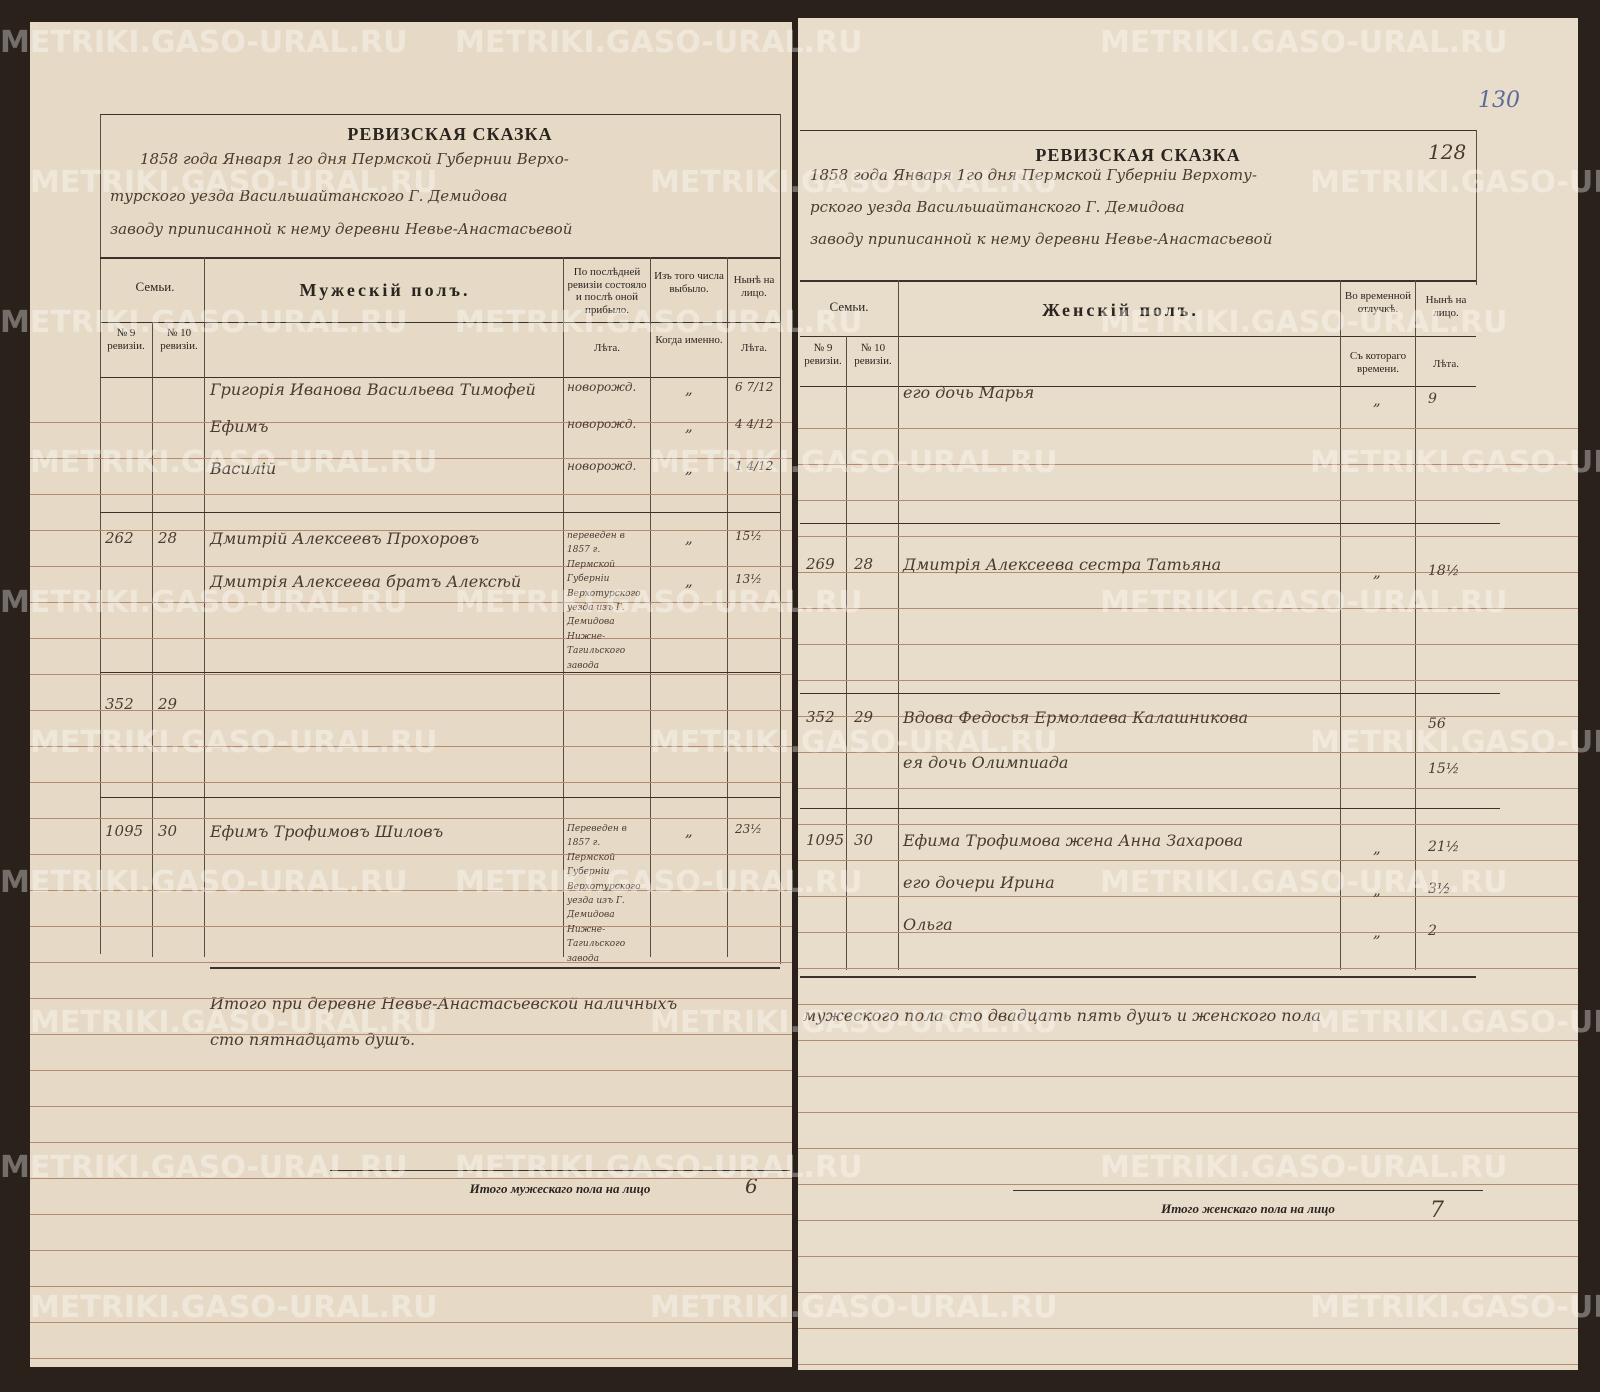 This screenshot has width=1600, height=1392. What do you see at coordinates (1437, 1210) in the screenshot?
I see `footer-value: 7` at bounding box center [1437, 1210].